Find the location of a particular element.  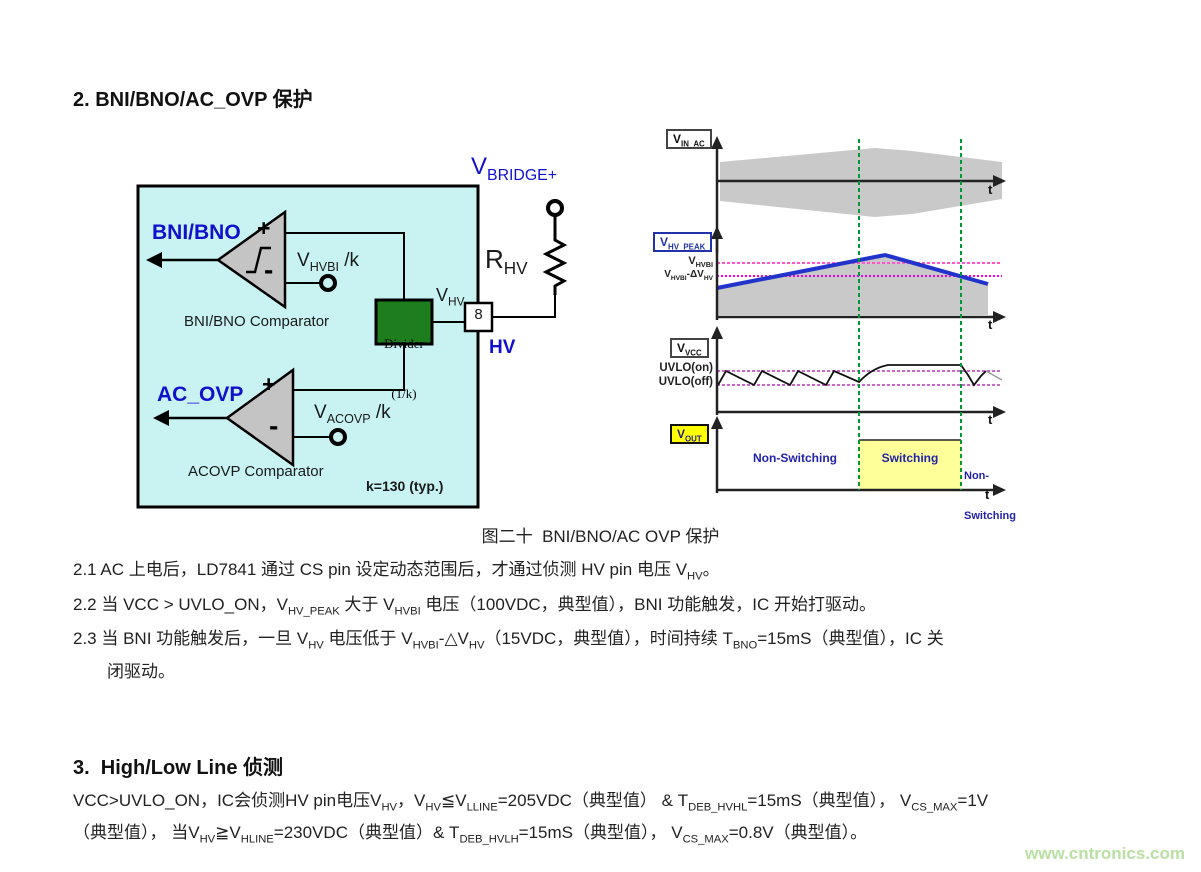

non-switching-right-line2: Switching is located at coordinates (990, 515).